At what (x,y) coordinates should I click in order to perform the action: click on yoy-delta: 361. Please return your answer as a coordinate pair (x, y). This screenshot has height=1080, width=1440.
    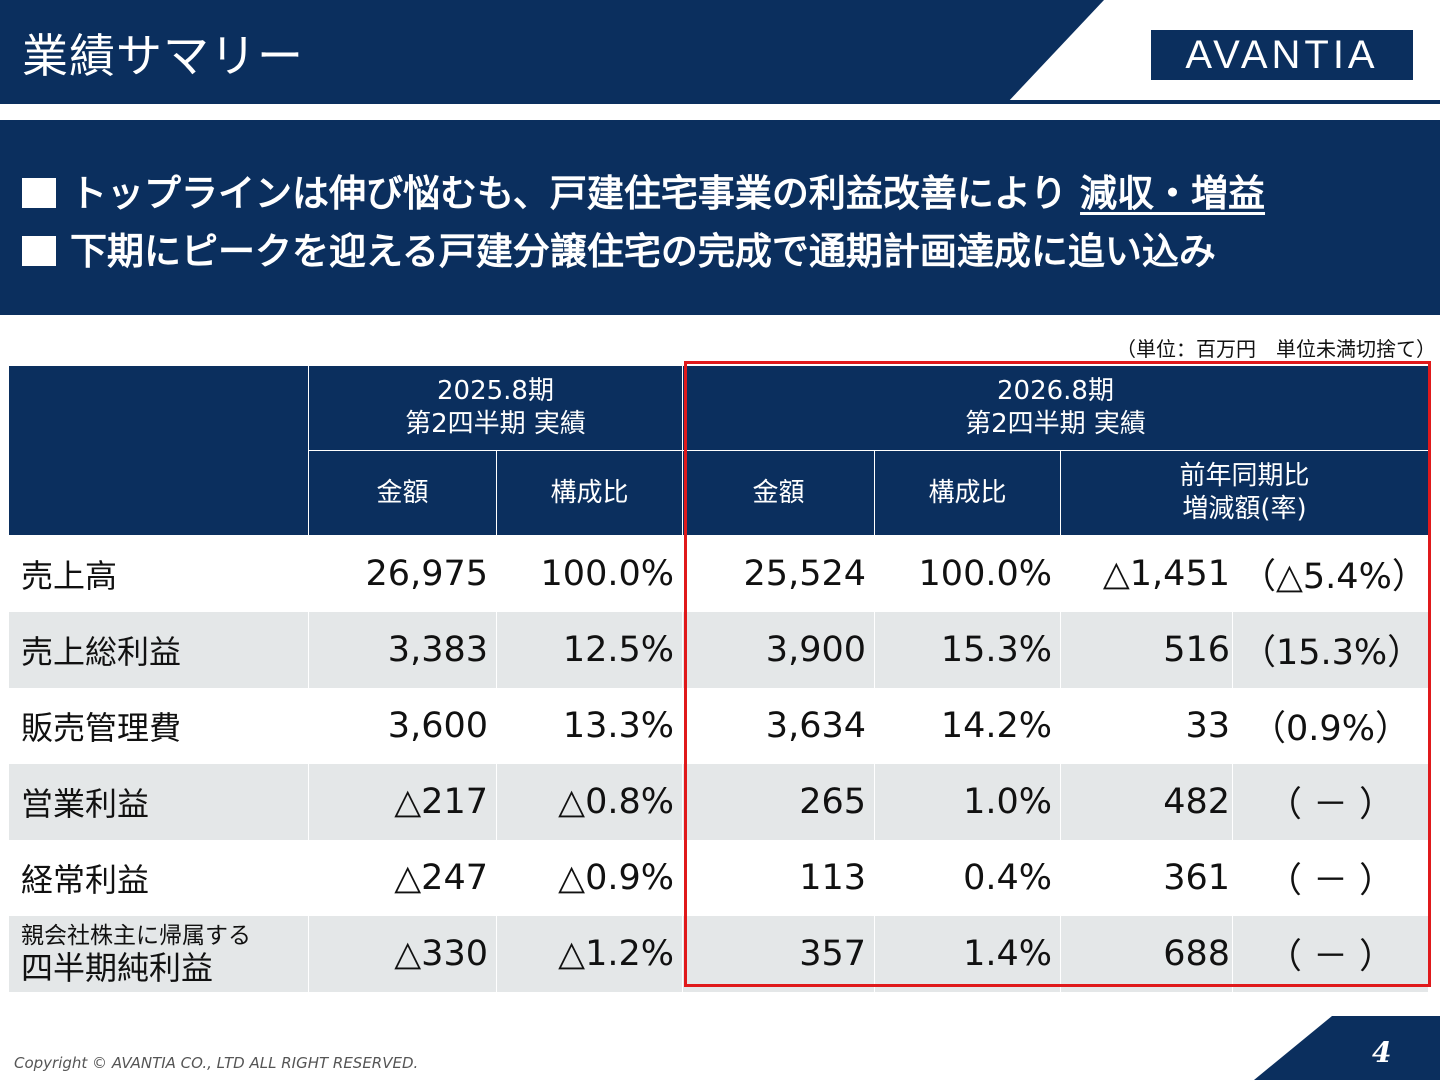
    Looking at the image, I should click on (1146, 877).